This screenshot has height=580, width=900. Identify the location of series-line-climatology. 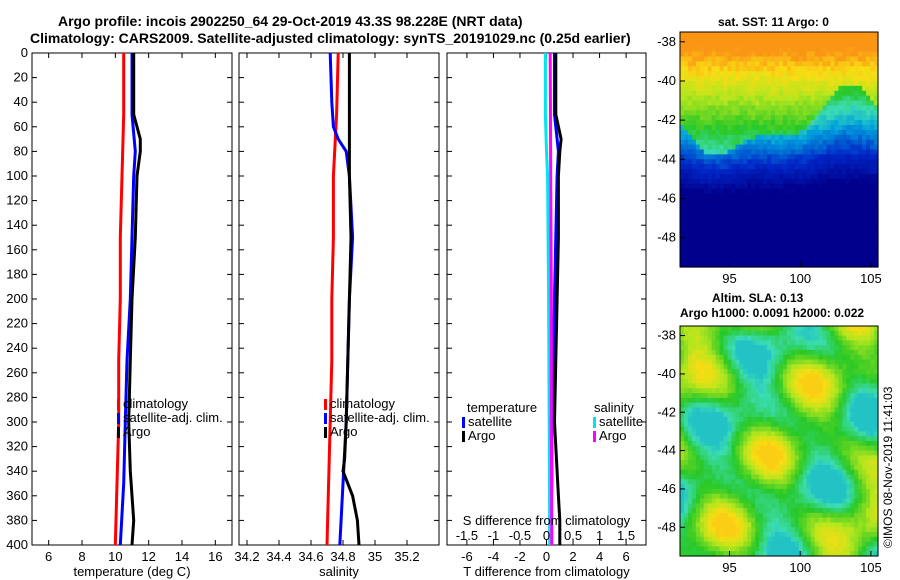
(119, 299).